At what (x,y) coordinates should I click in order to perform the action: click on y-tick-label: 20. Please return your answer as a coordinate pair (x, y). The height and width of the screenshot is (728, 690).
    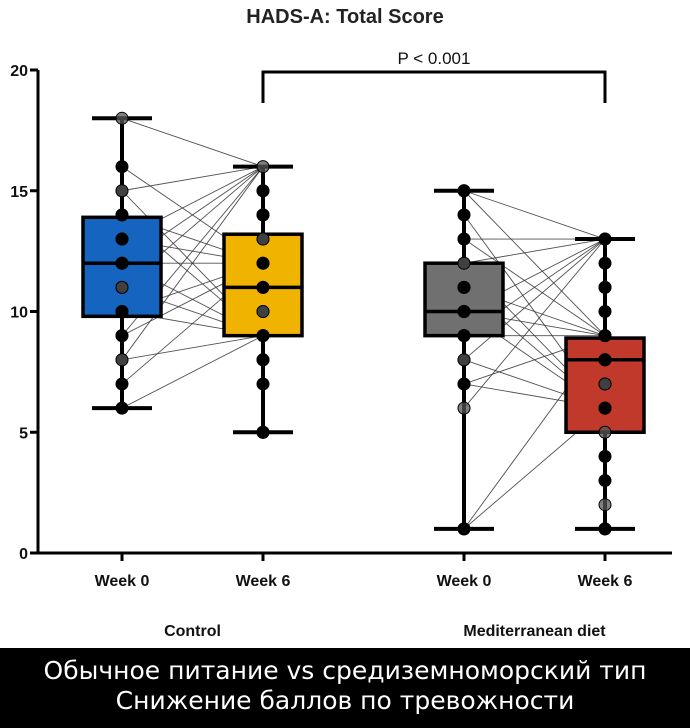
    Looking at the image, I should click on (19, 71).